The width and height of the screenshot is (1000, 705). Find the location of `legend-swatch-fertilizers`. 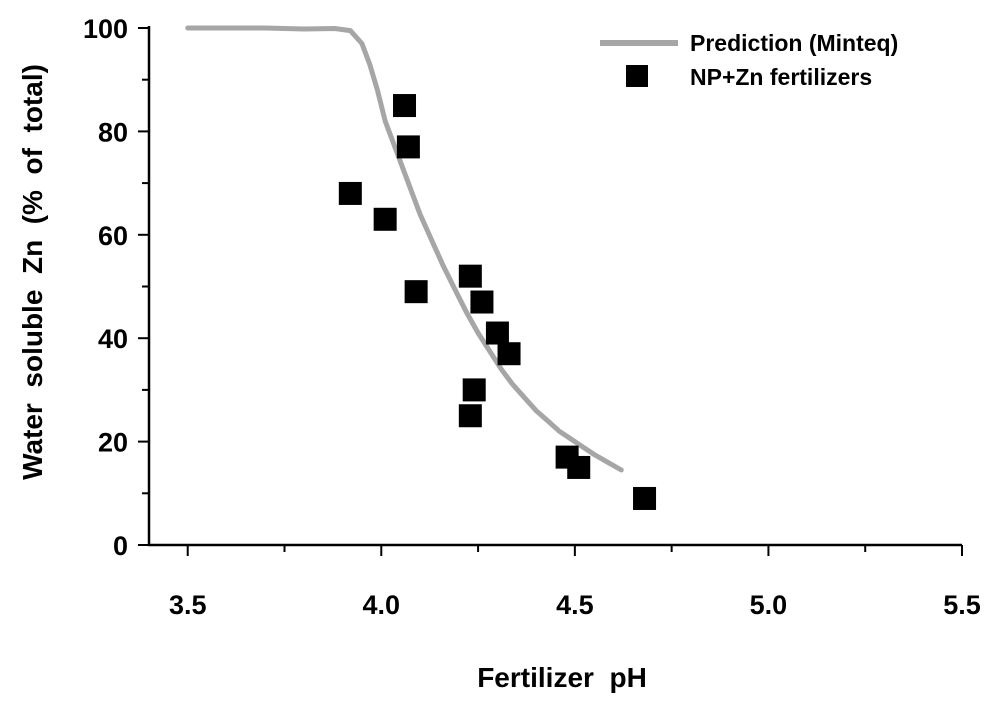

legend-swatch-fertilizers is located at coordinates (637, 76).